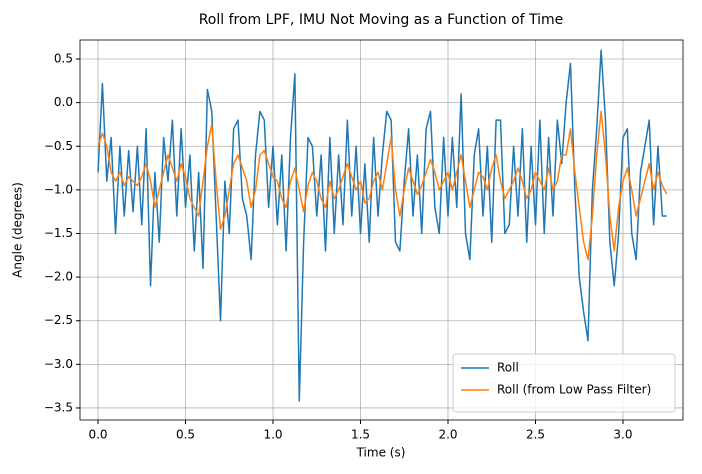 The image size is (702, 474). I want to click on x-tick-label: 0.0, so click(97, 435).